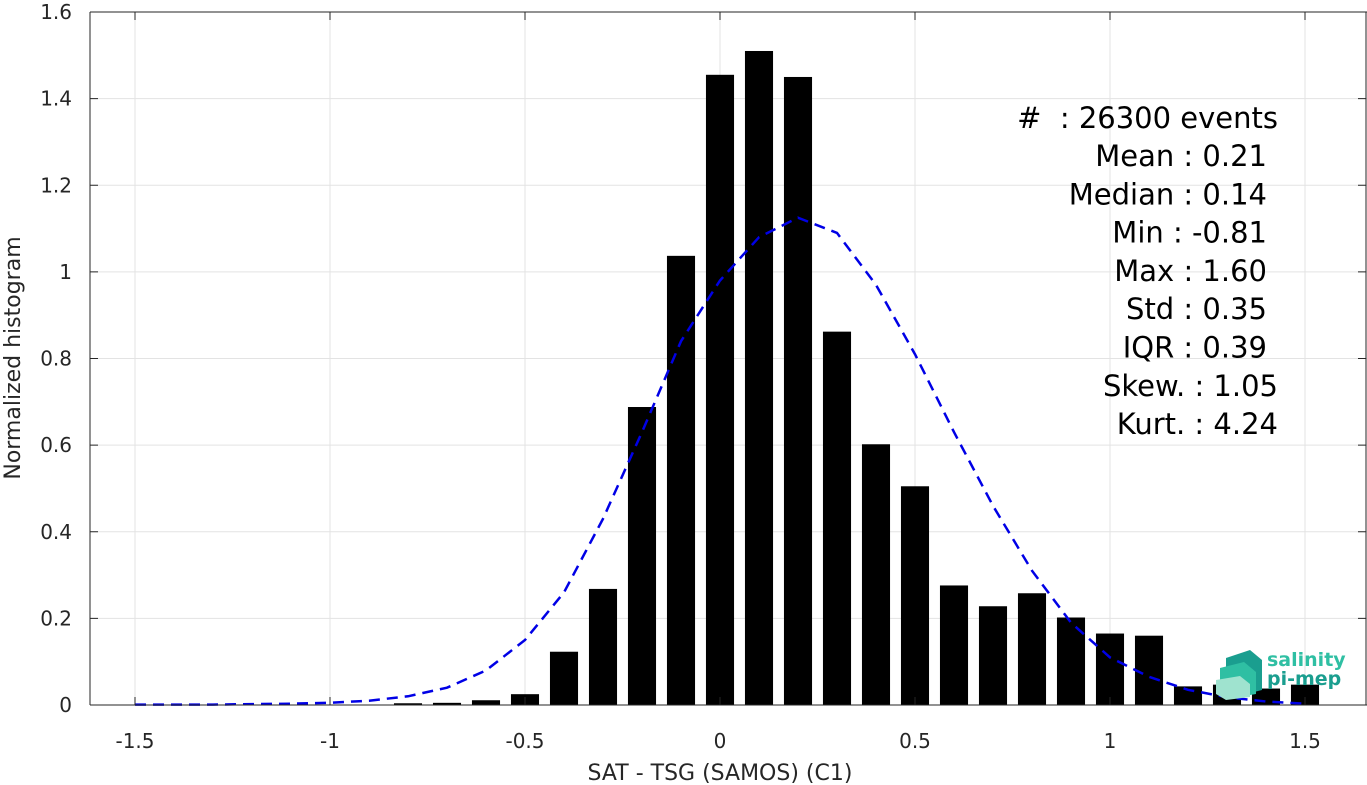 The image size is (1367, 785). Describe the element at coordinates (65, 272) in the screenshot. I see `y-tick-label: 1` at that location.